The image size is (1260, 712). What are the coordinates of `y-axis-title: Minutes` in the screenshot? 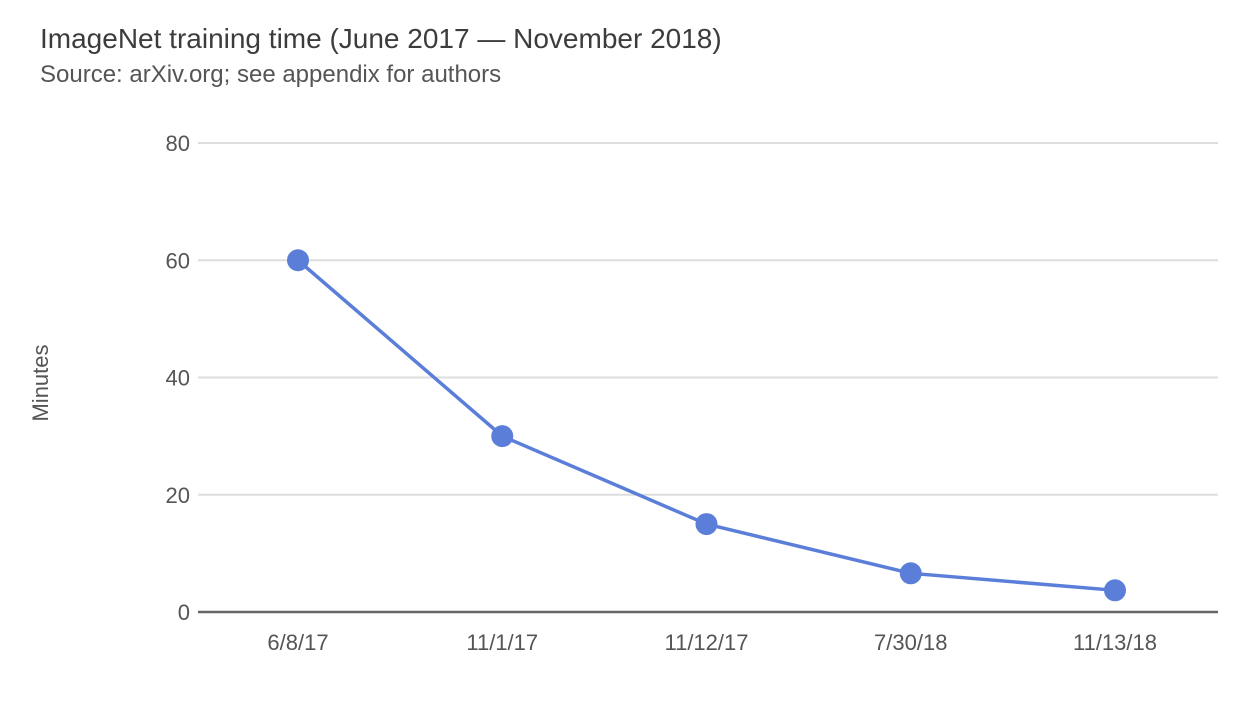 It's located at (40, 382).